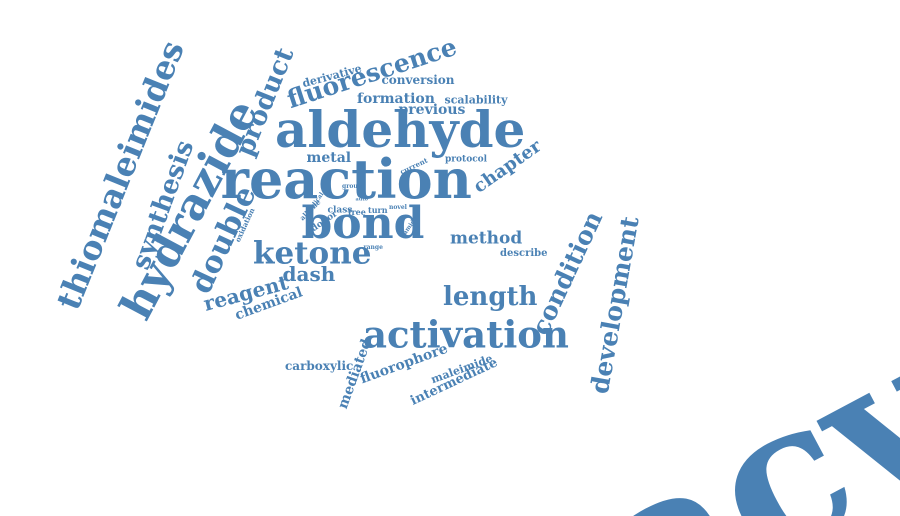  I want to click on word-formation: formation, so click(396, 99).